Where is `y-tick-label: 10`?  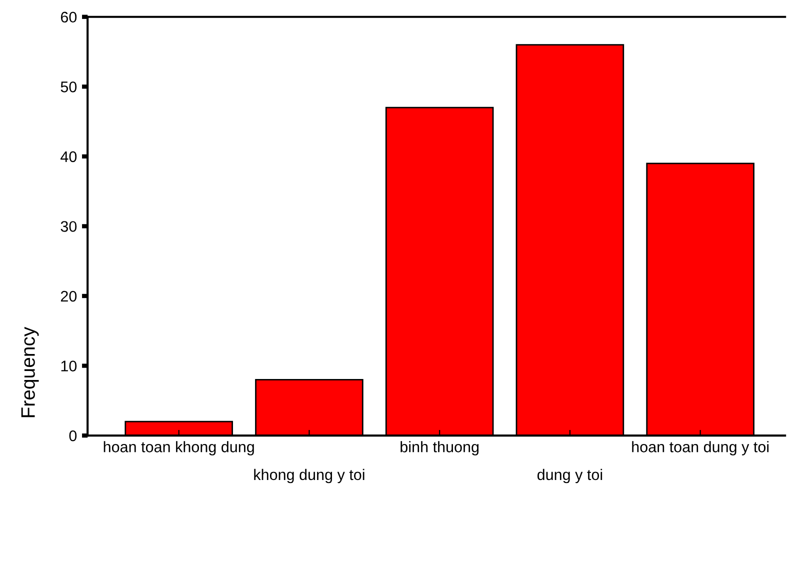
y-tick-label: 10 is located at coordinates (69, 366).